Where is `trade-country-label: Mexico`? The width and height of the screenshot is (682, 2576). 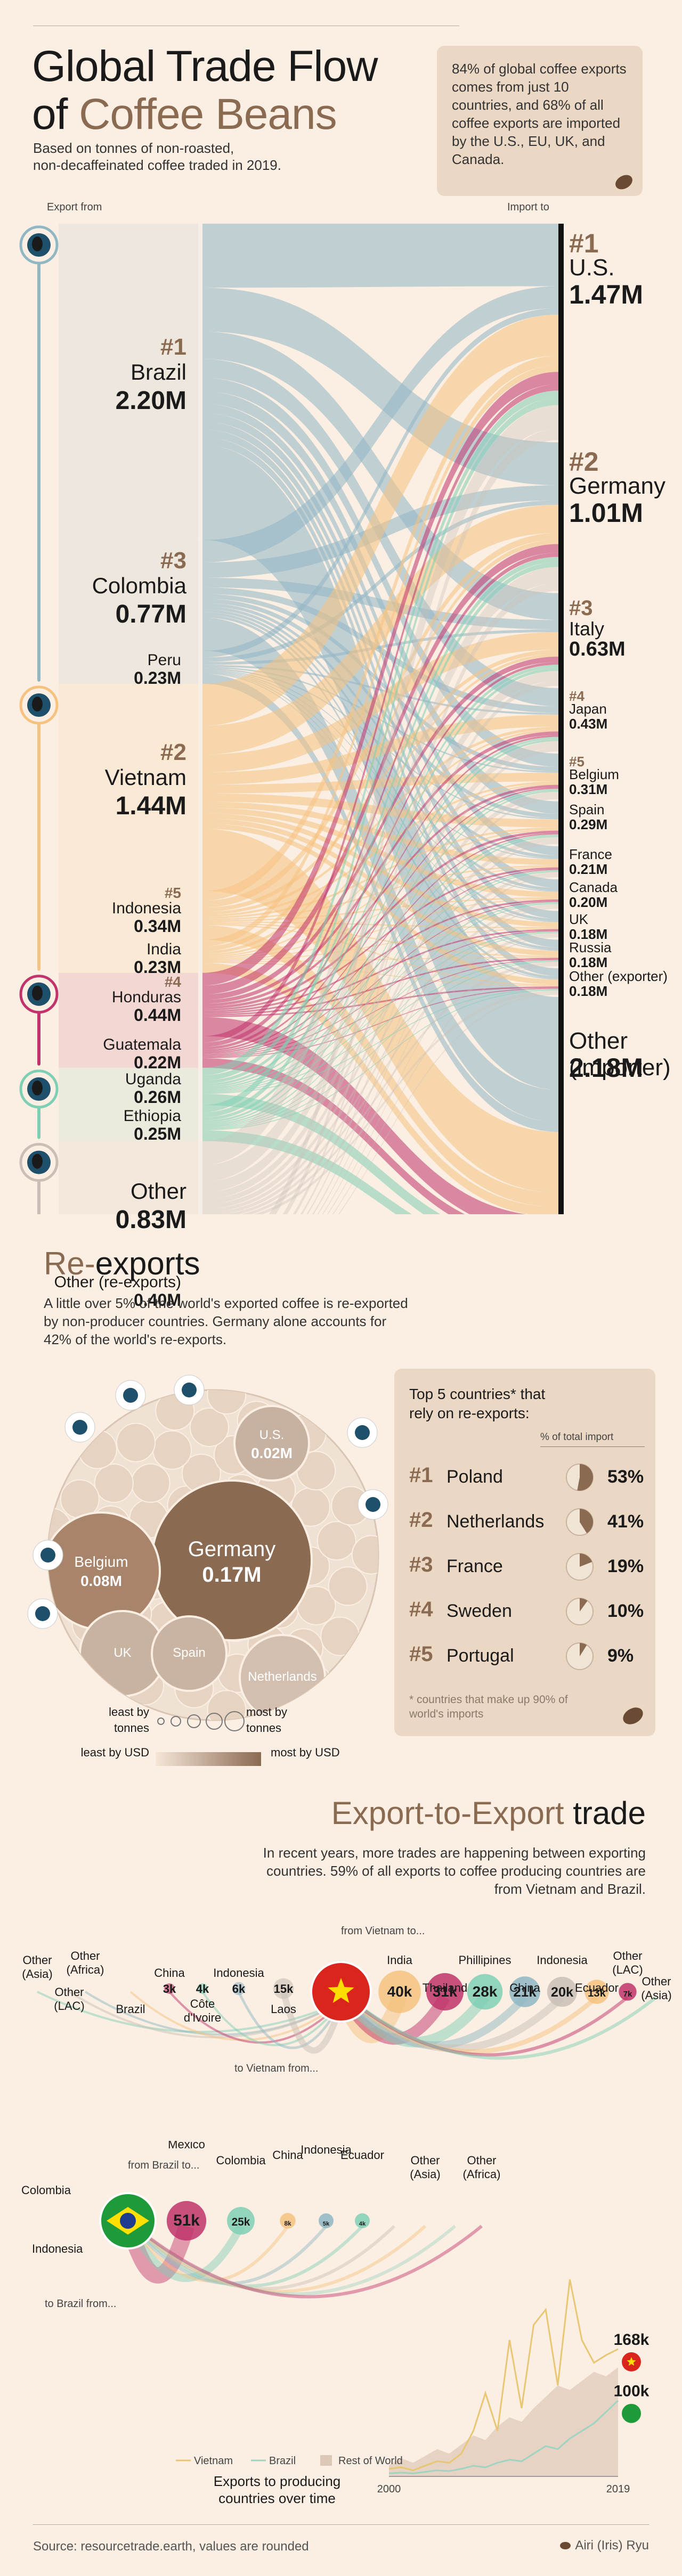 trade-country-label: Mexico is located at coordinates (187, 2146).